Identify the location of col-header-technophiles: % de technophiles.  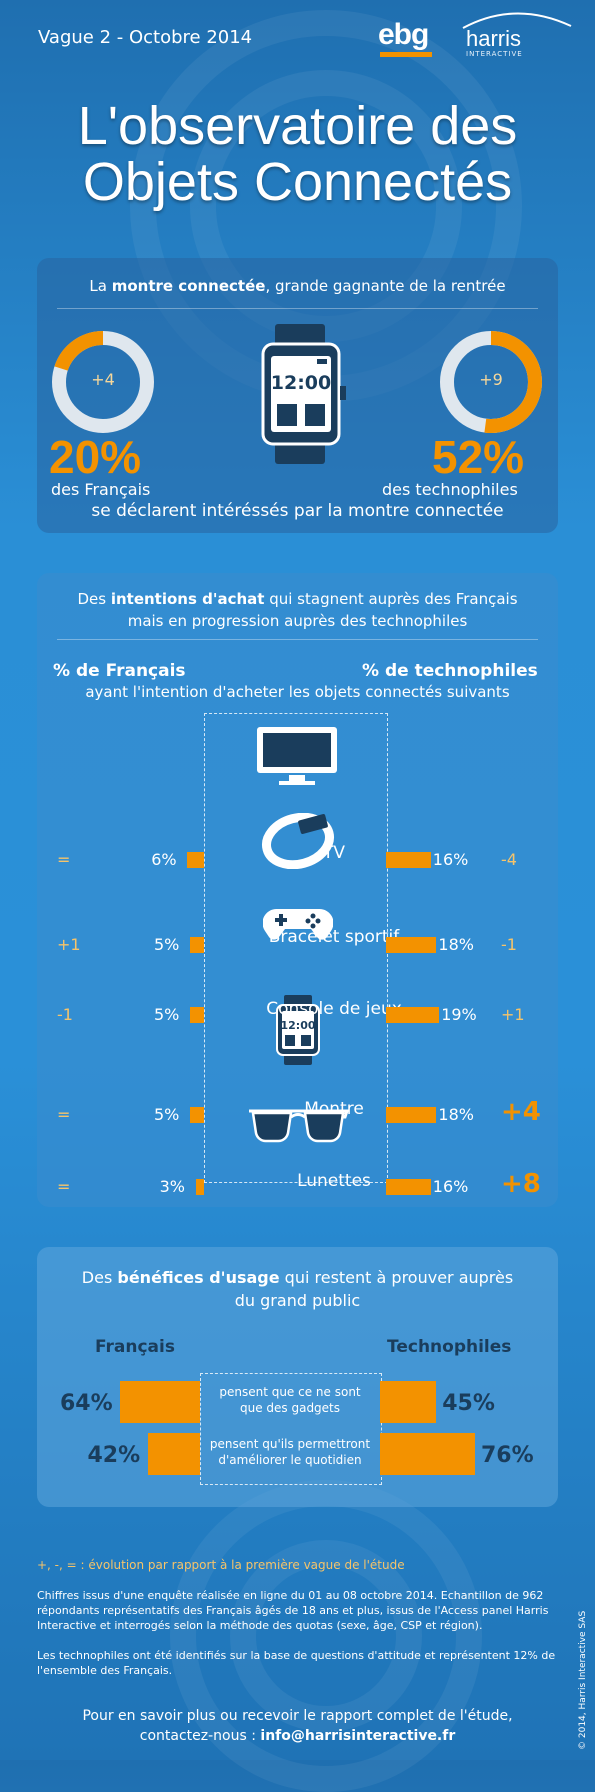
(450, 671).